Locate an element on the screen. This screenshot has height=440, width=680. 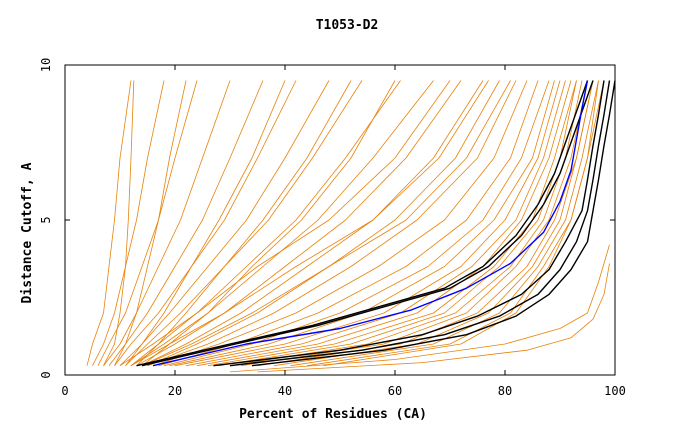
chart-title: T1053-D2 is located at coordinates (347, 25).